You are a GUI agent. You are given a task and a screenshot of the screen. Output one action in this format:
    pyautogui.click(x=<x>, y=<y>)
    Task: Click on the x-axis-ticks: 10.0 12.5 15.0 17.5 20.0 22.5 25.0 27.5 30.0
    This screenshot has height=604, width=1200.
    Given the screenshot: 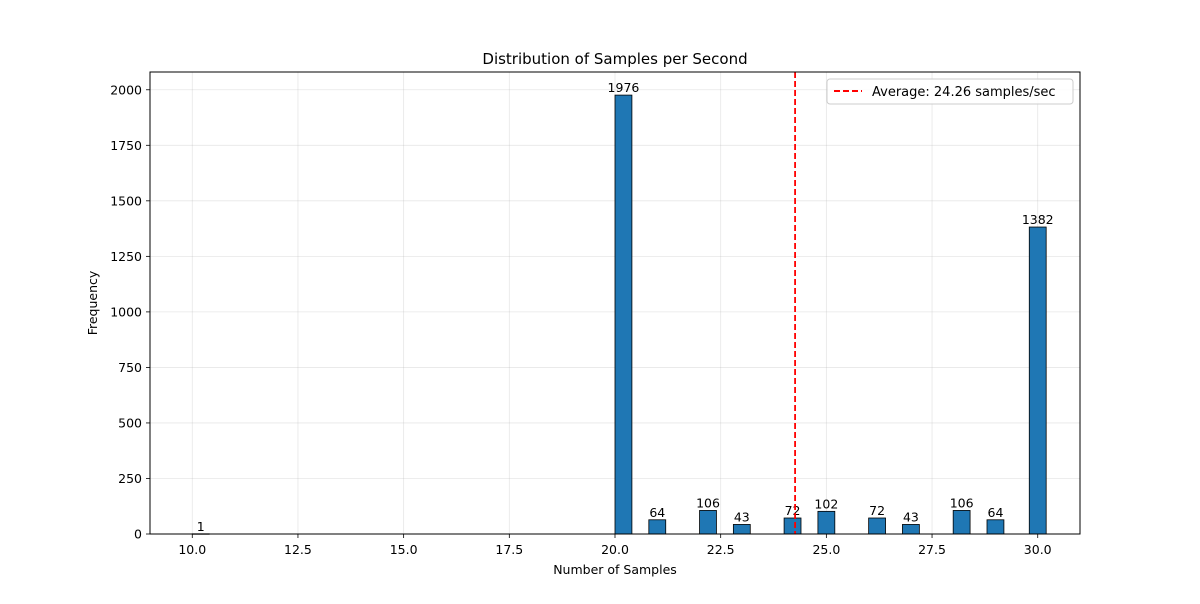 What is the action you would take?
    pyautogui.click(x=615, y=545)
    